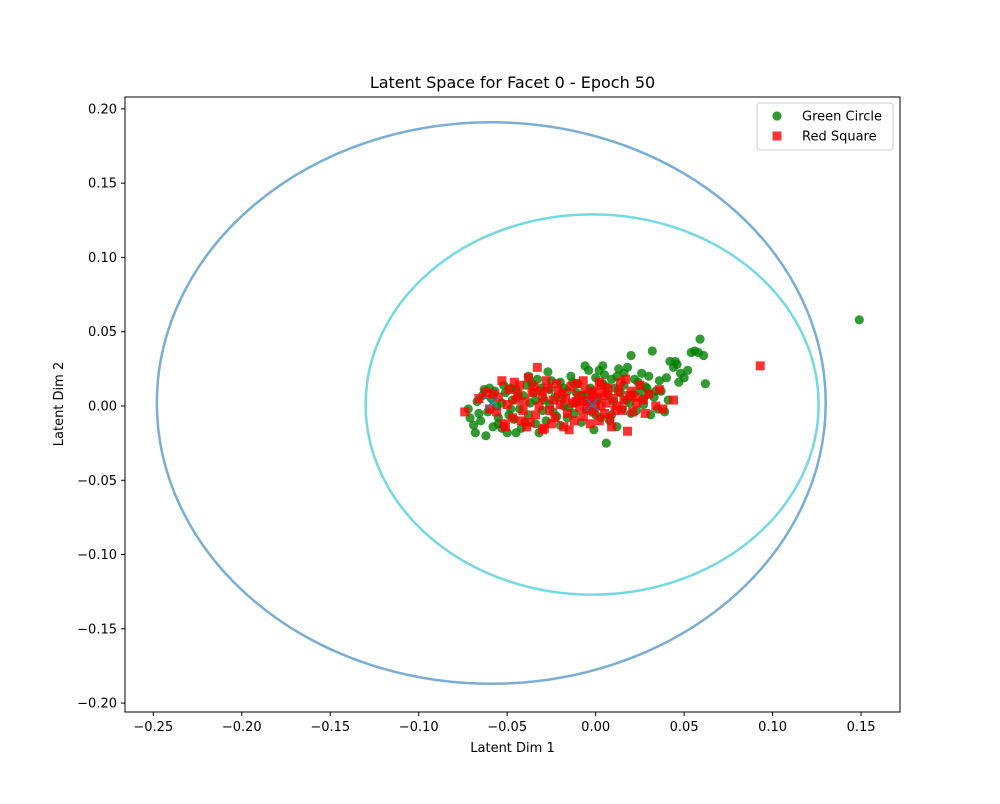 This screenshot has height=804, width=1000. I want to click on x-tick-label: −0.15, so click(330, 727).